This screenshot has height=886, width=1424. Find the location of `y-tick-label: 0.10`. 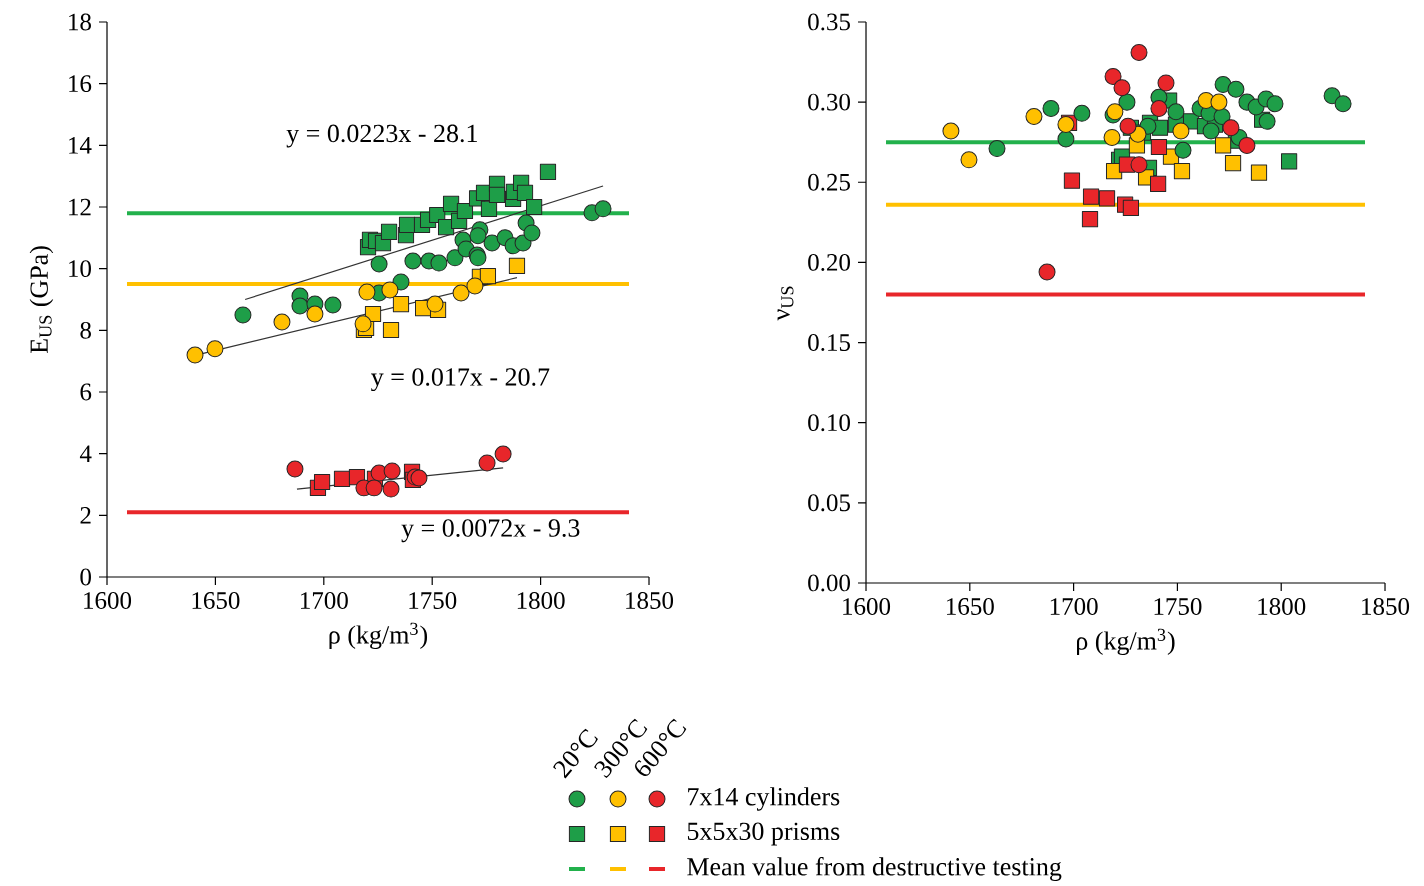

y-tick-label: 0.10 is located at coordinates (829, 423).